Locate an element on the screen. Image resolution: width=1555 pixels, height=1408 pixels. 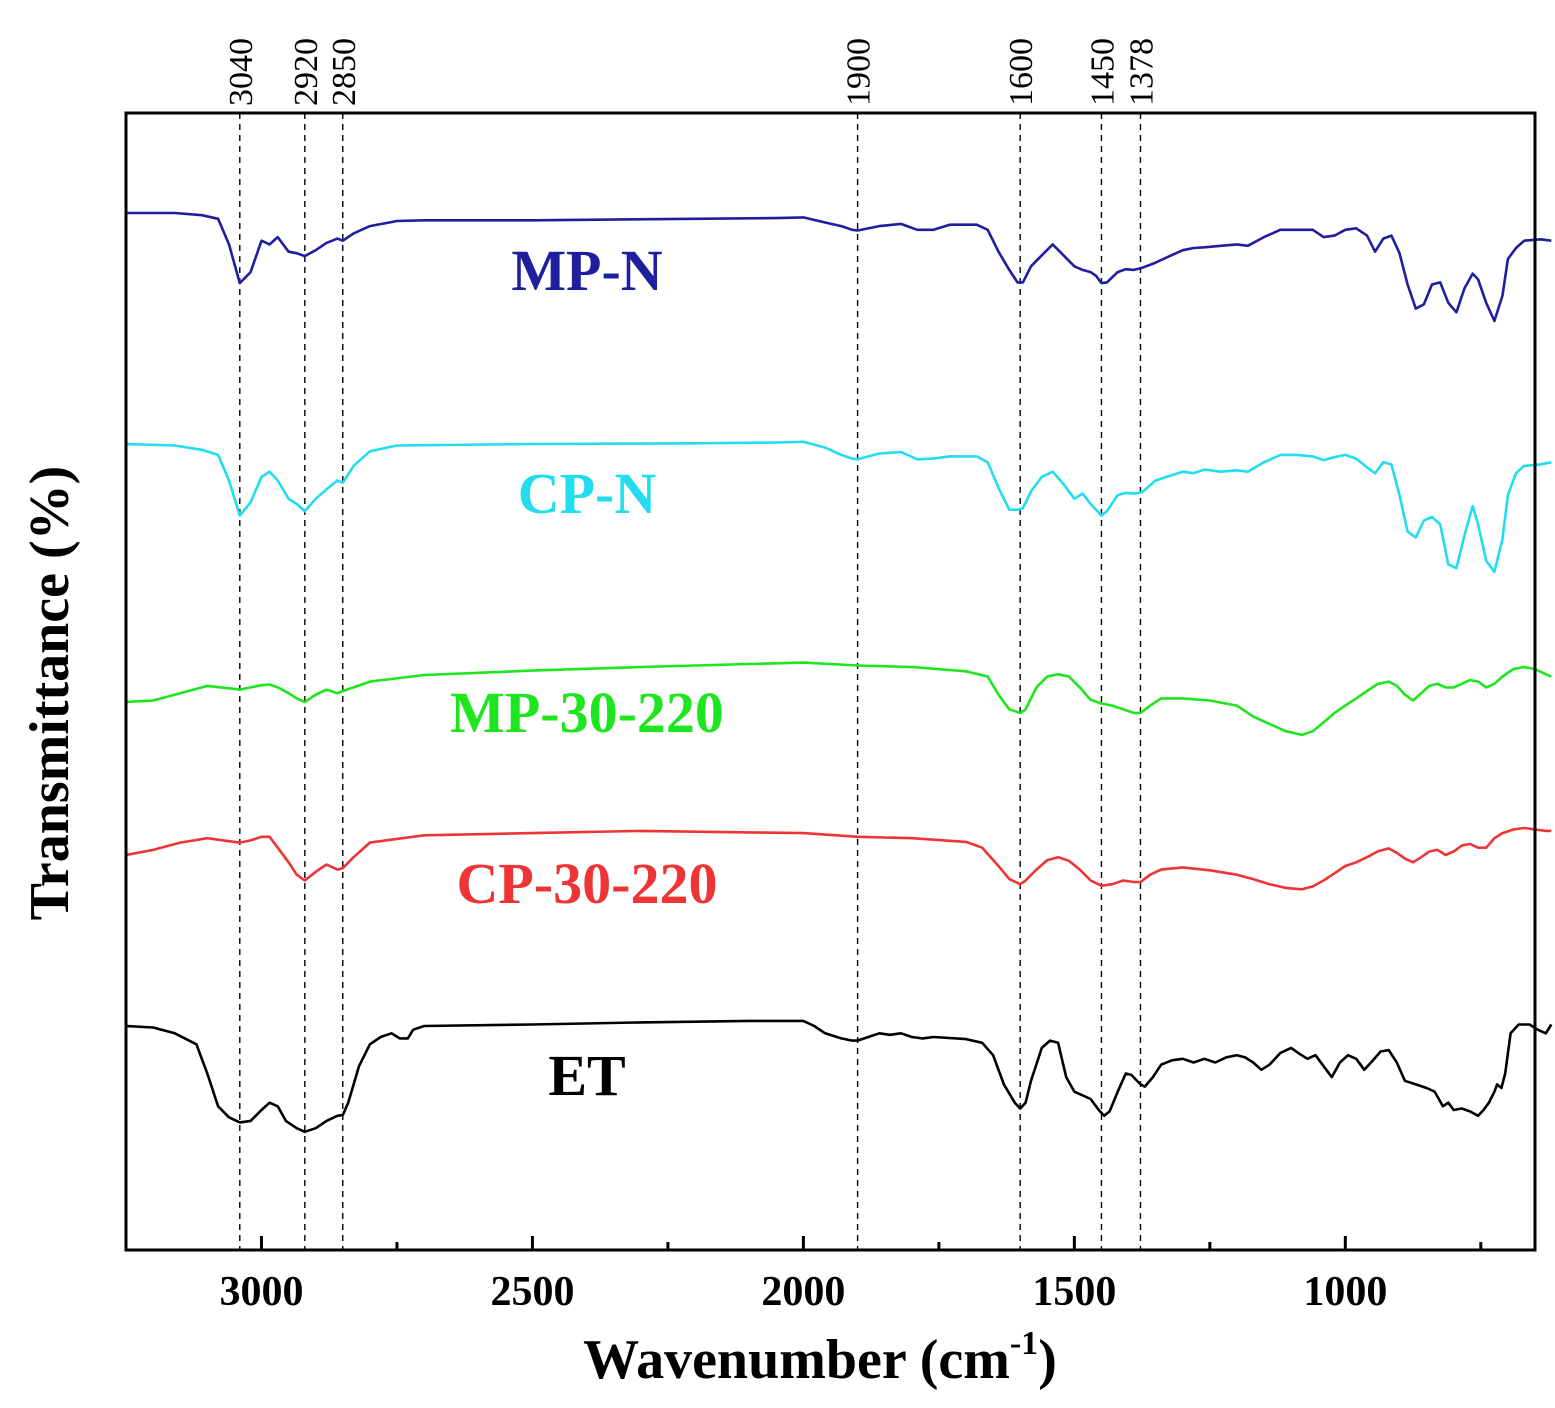
x-tick-label-2000: 2000 is located at coordinates (803, 1292).